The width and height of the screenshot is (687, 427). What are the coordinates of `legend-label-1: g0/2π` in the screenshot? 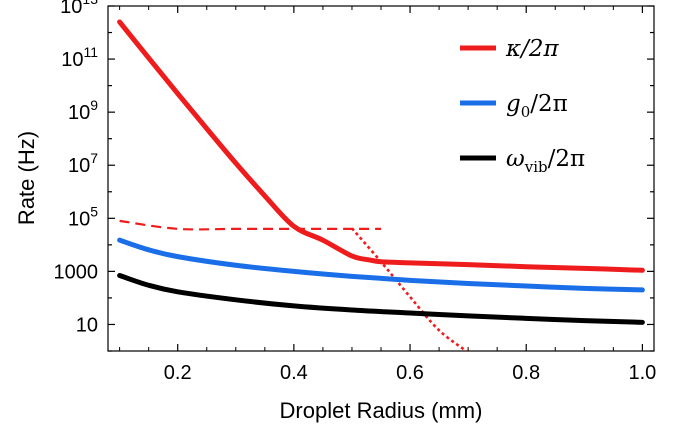 It's located at (537, 106).